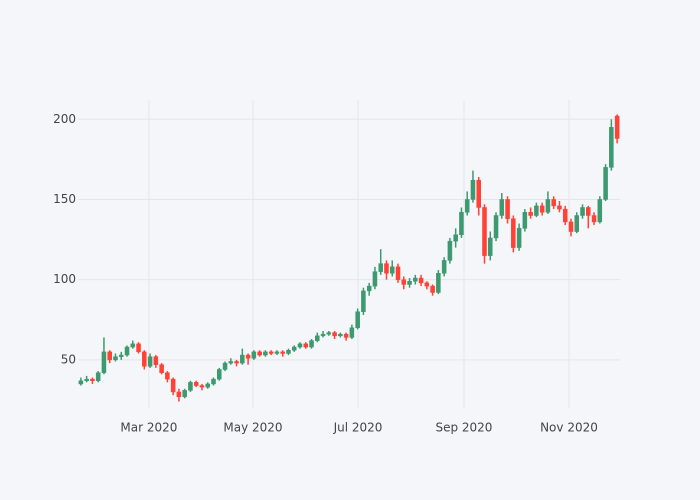  What do you see at coordinates (252, 428) in the screenshot?
I see `x-tick-label: May 2020` at bounding box center [252, 428].